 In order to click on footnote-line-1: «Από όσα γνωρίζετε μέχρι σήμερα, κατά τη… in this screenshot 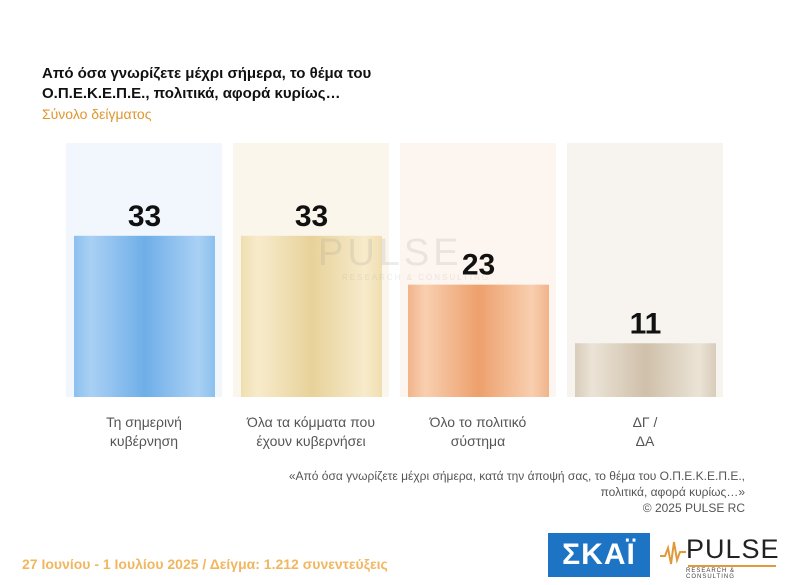, I will do `click(516, 476)`.